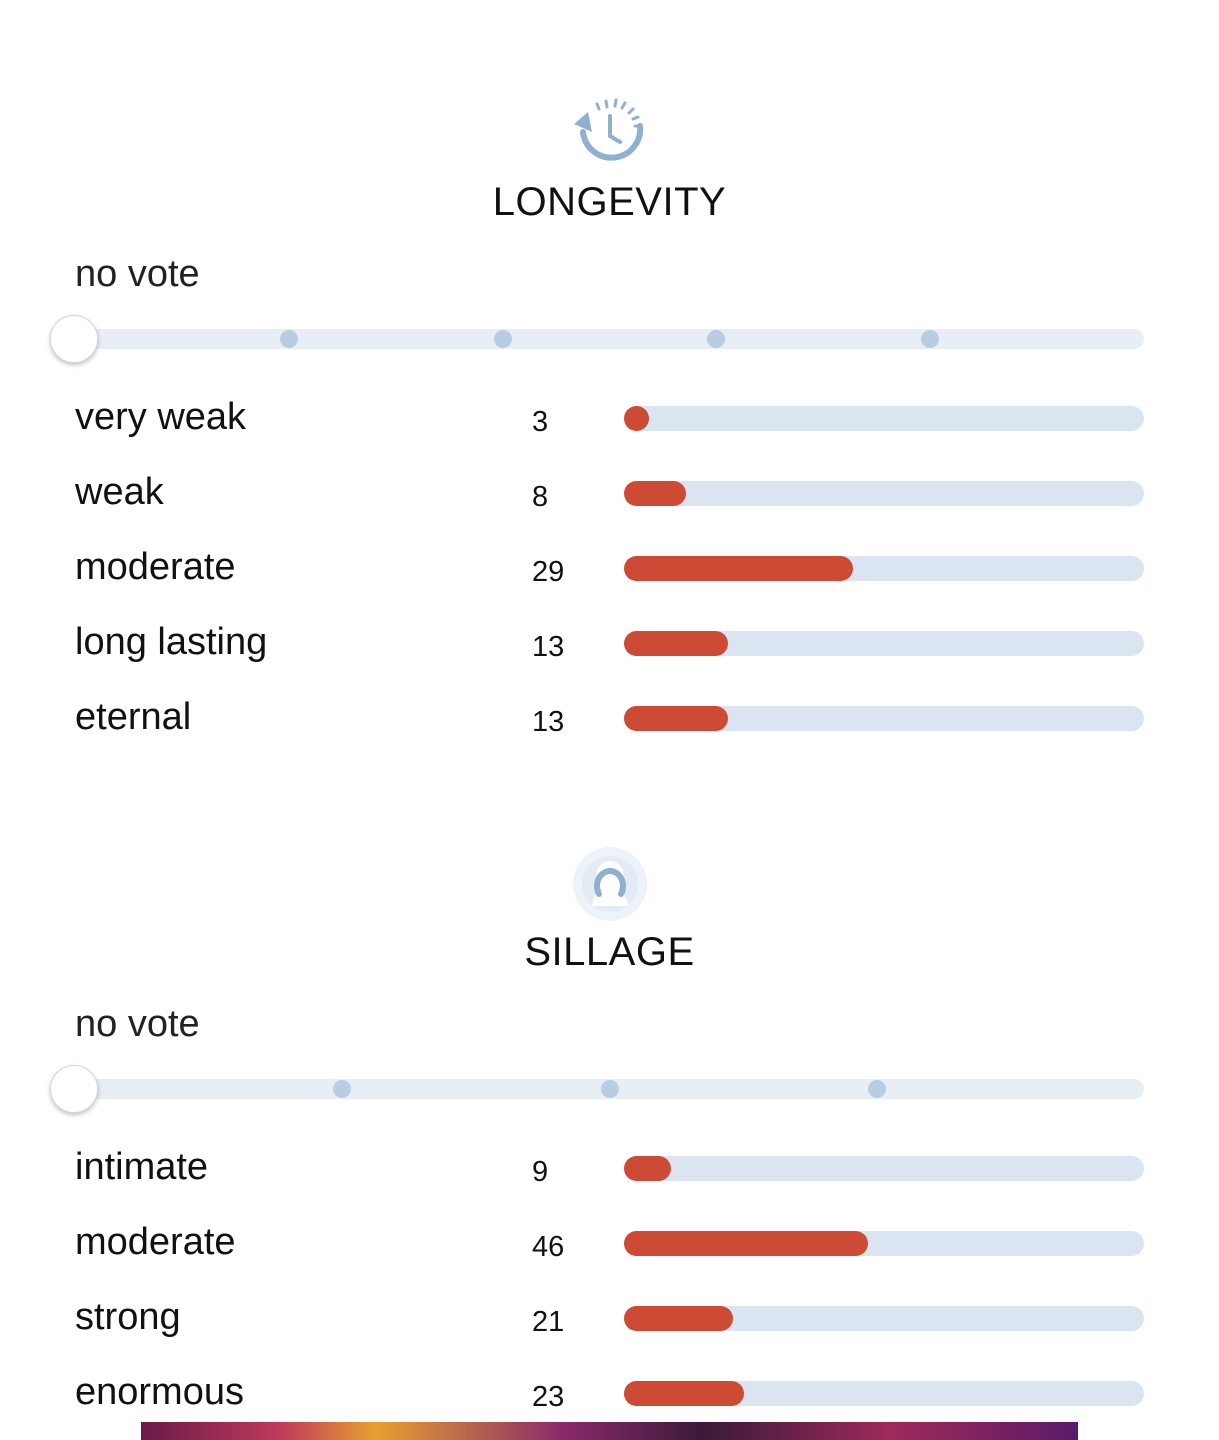 The height and width of the screenshot is (1440, 1219). Describe the element at coordinates (609, 571) in the screenshot. I see `longevity-row-moderate: moderate 29` at that location.